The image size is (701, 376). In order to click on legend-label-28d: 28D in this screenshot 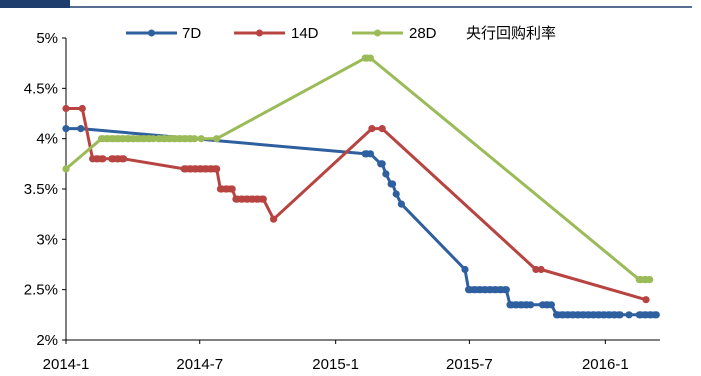, I will do `click(423, 33)`.